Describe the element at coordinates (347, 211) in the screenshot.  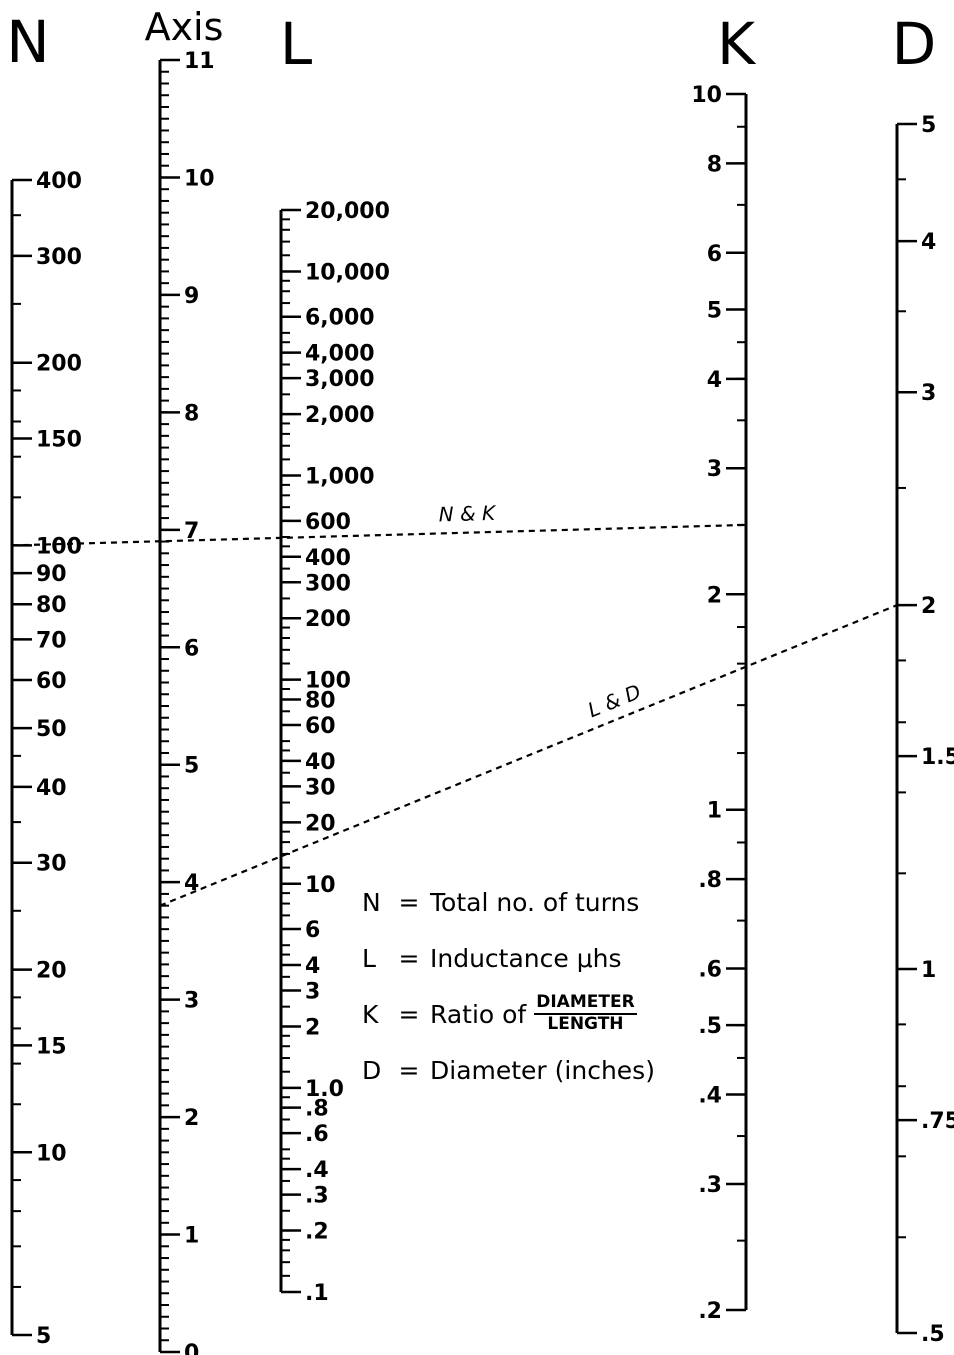
I see `tick-label: 20,000` at that location.